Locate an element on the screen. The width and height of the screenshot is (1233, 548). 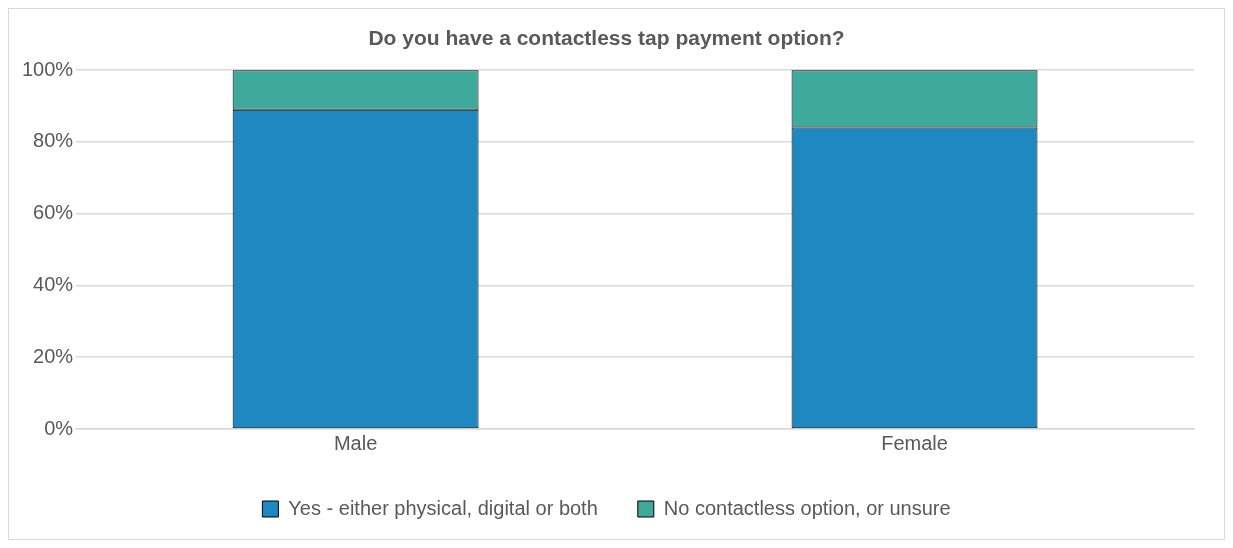
legend-label: Yes - either physical, digital or both is located at coordinates (443, 507).